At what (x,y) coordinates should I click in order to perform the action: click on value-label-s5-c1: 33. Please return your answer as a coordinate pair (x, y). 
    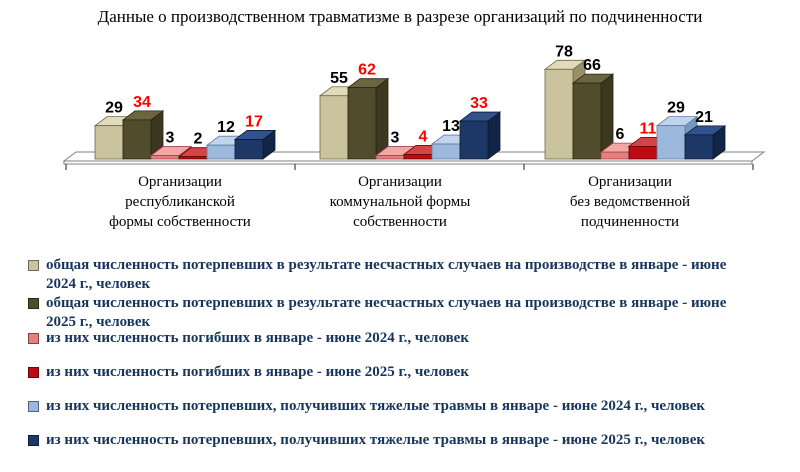
    Looking at the image, I should click on (479, 103).